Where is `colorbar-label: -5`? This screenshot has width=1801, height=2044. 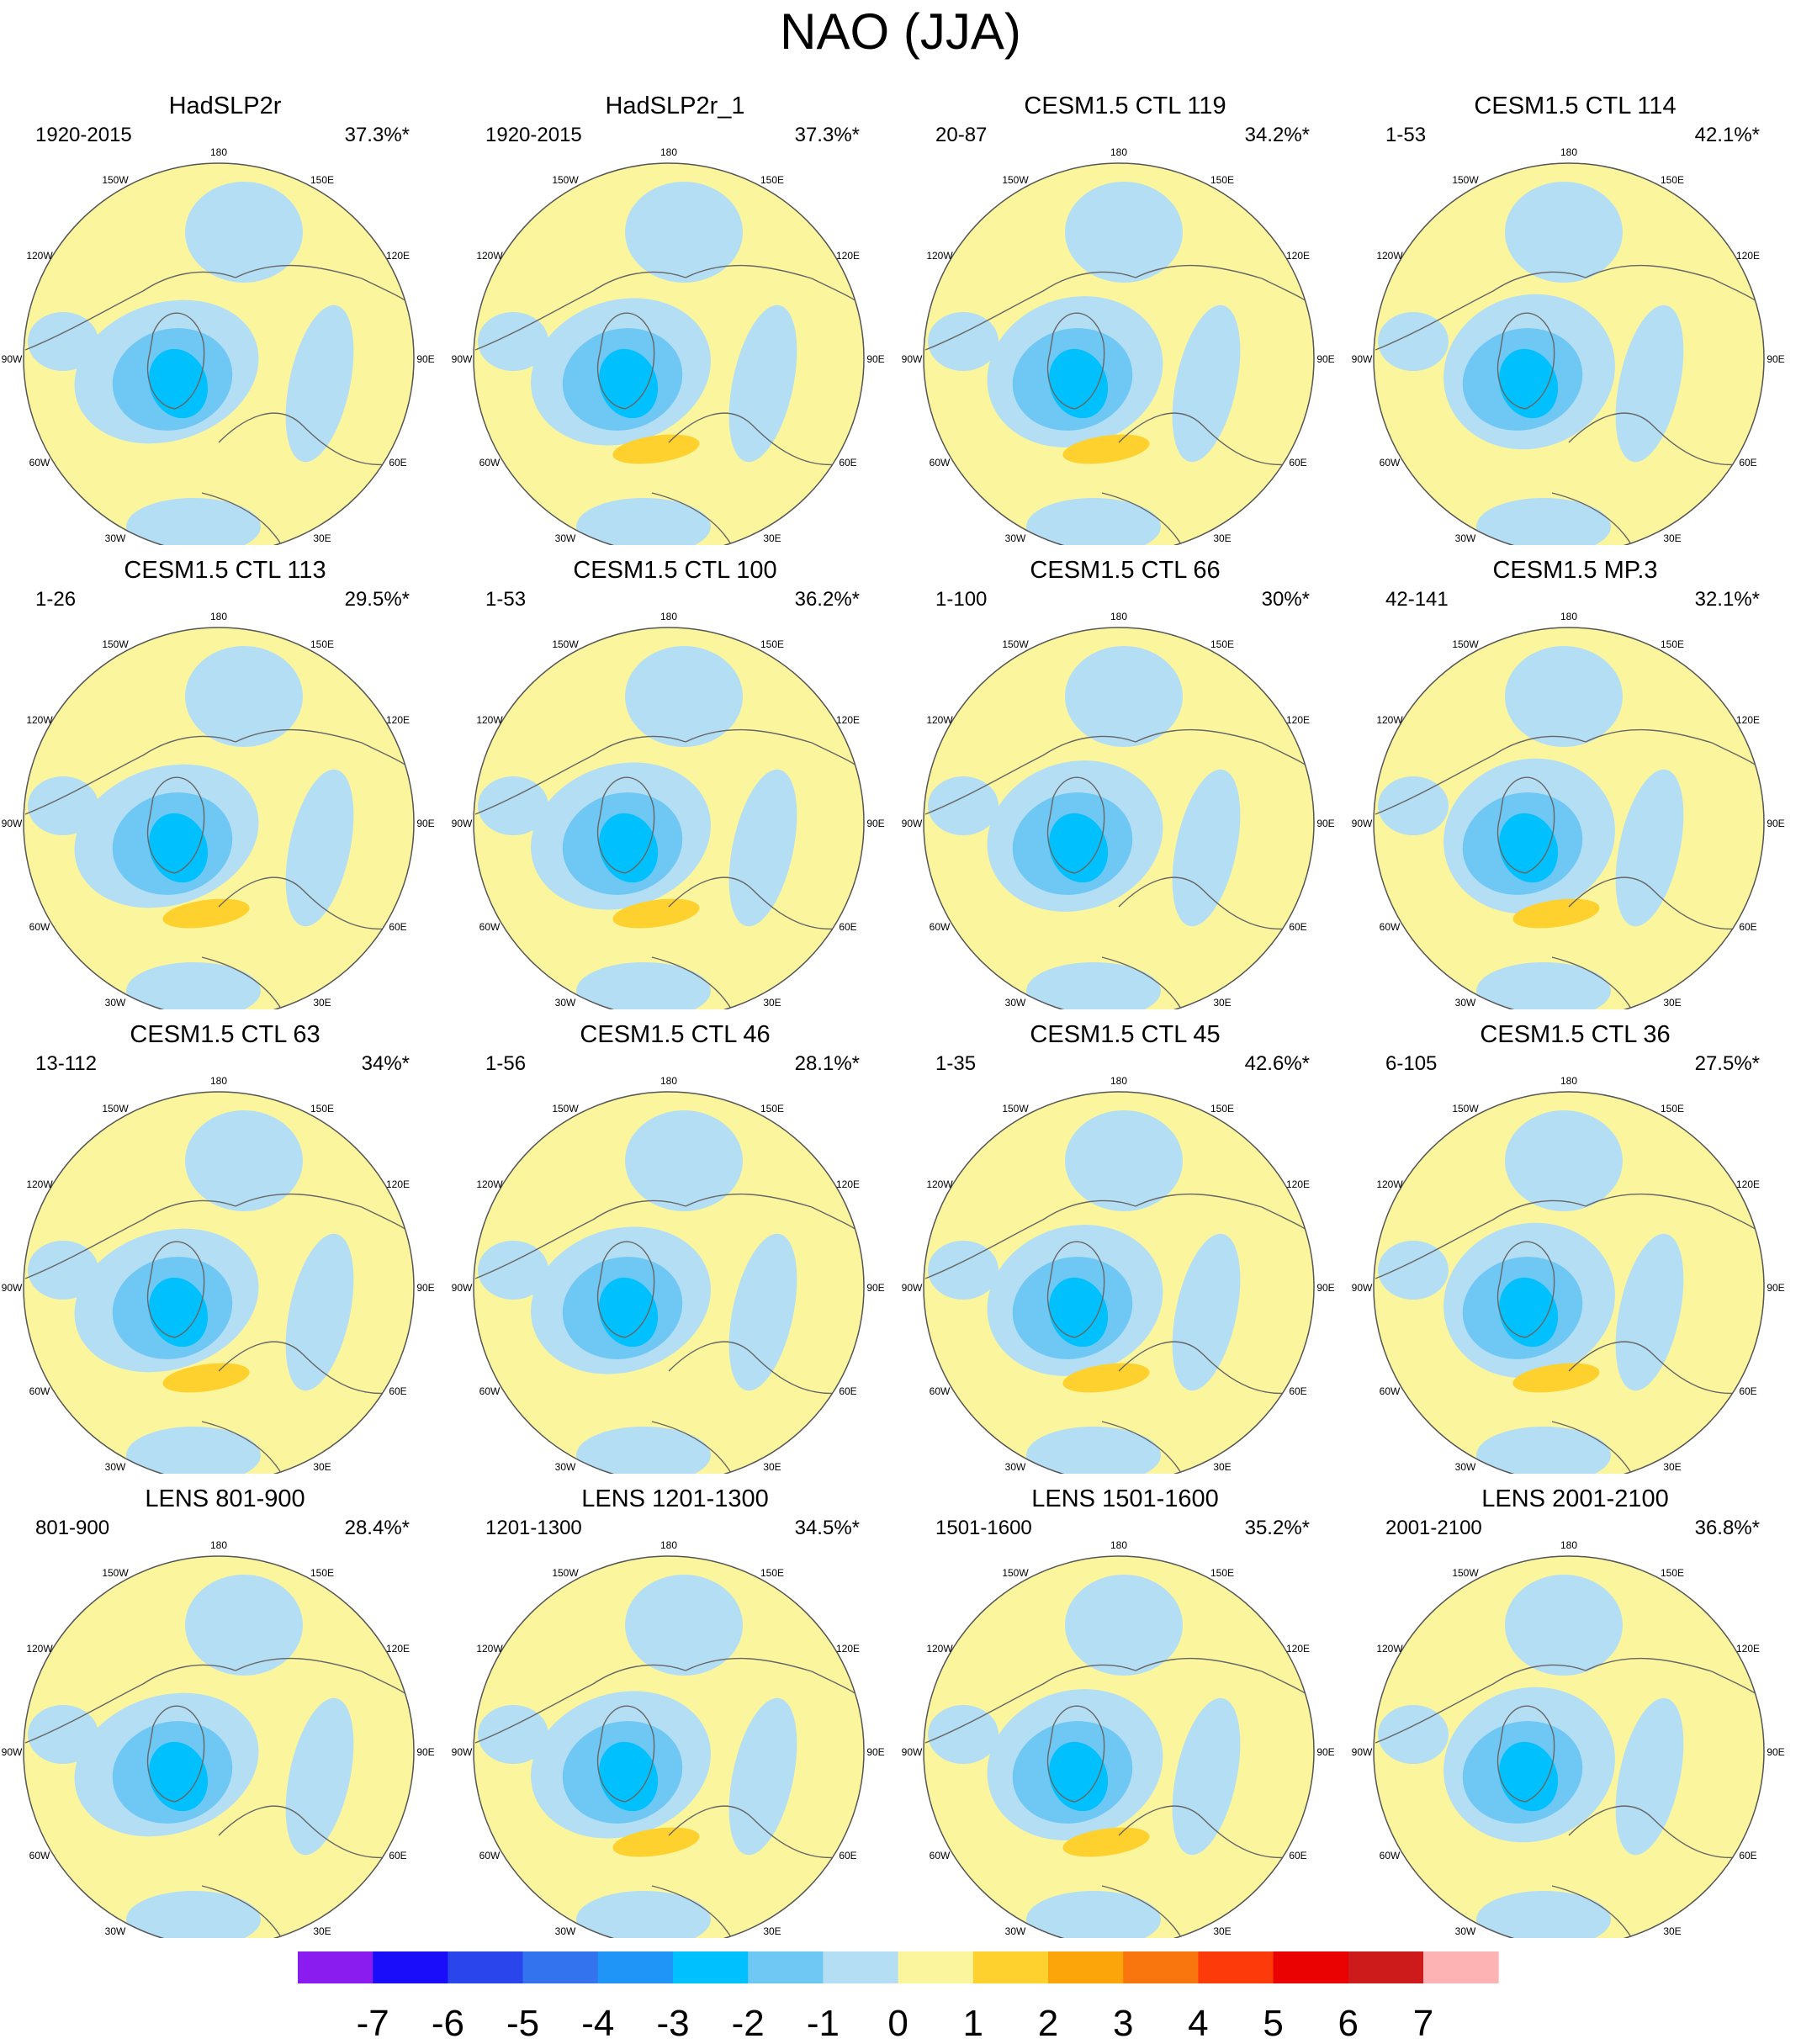 colorbar-label: -5 is located at coordinates (522, 2023).